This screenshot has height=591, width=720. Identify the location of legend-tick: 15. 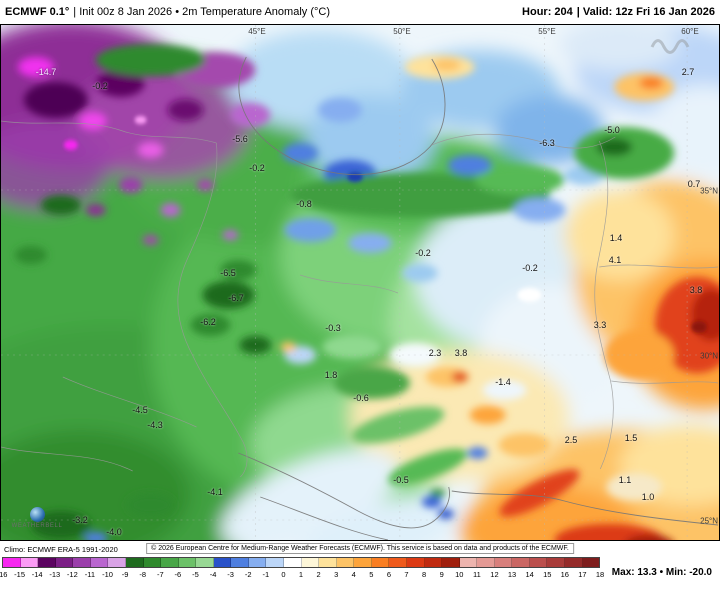
(547, 574).